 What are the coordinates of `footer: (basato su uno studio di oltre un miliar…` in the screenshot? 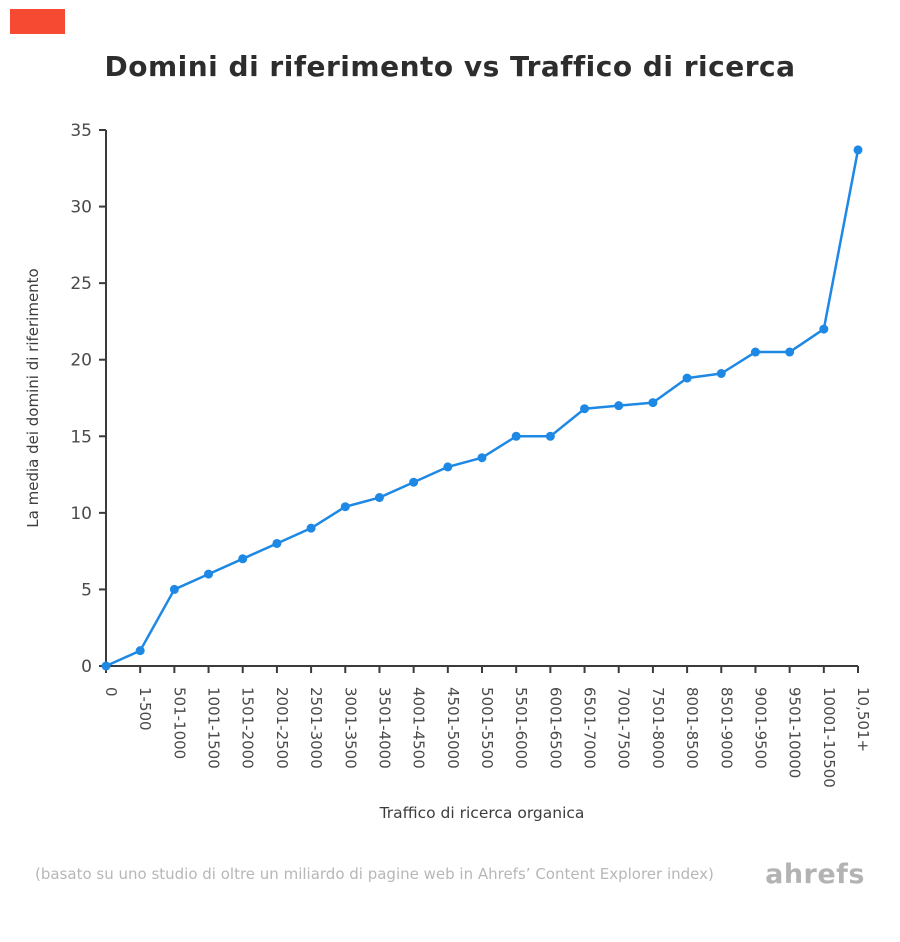 It's located at (450, 874).